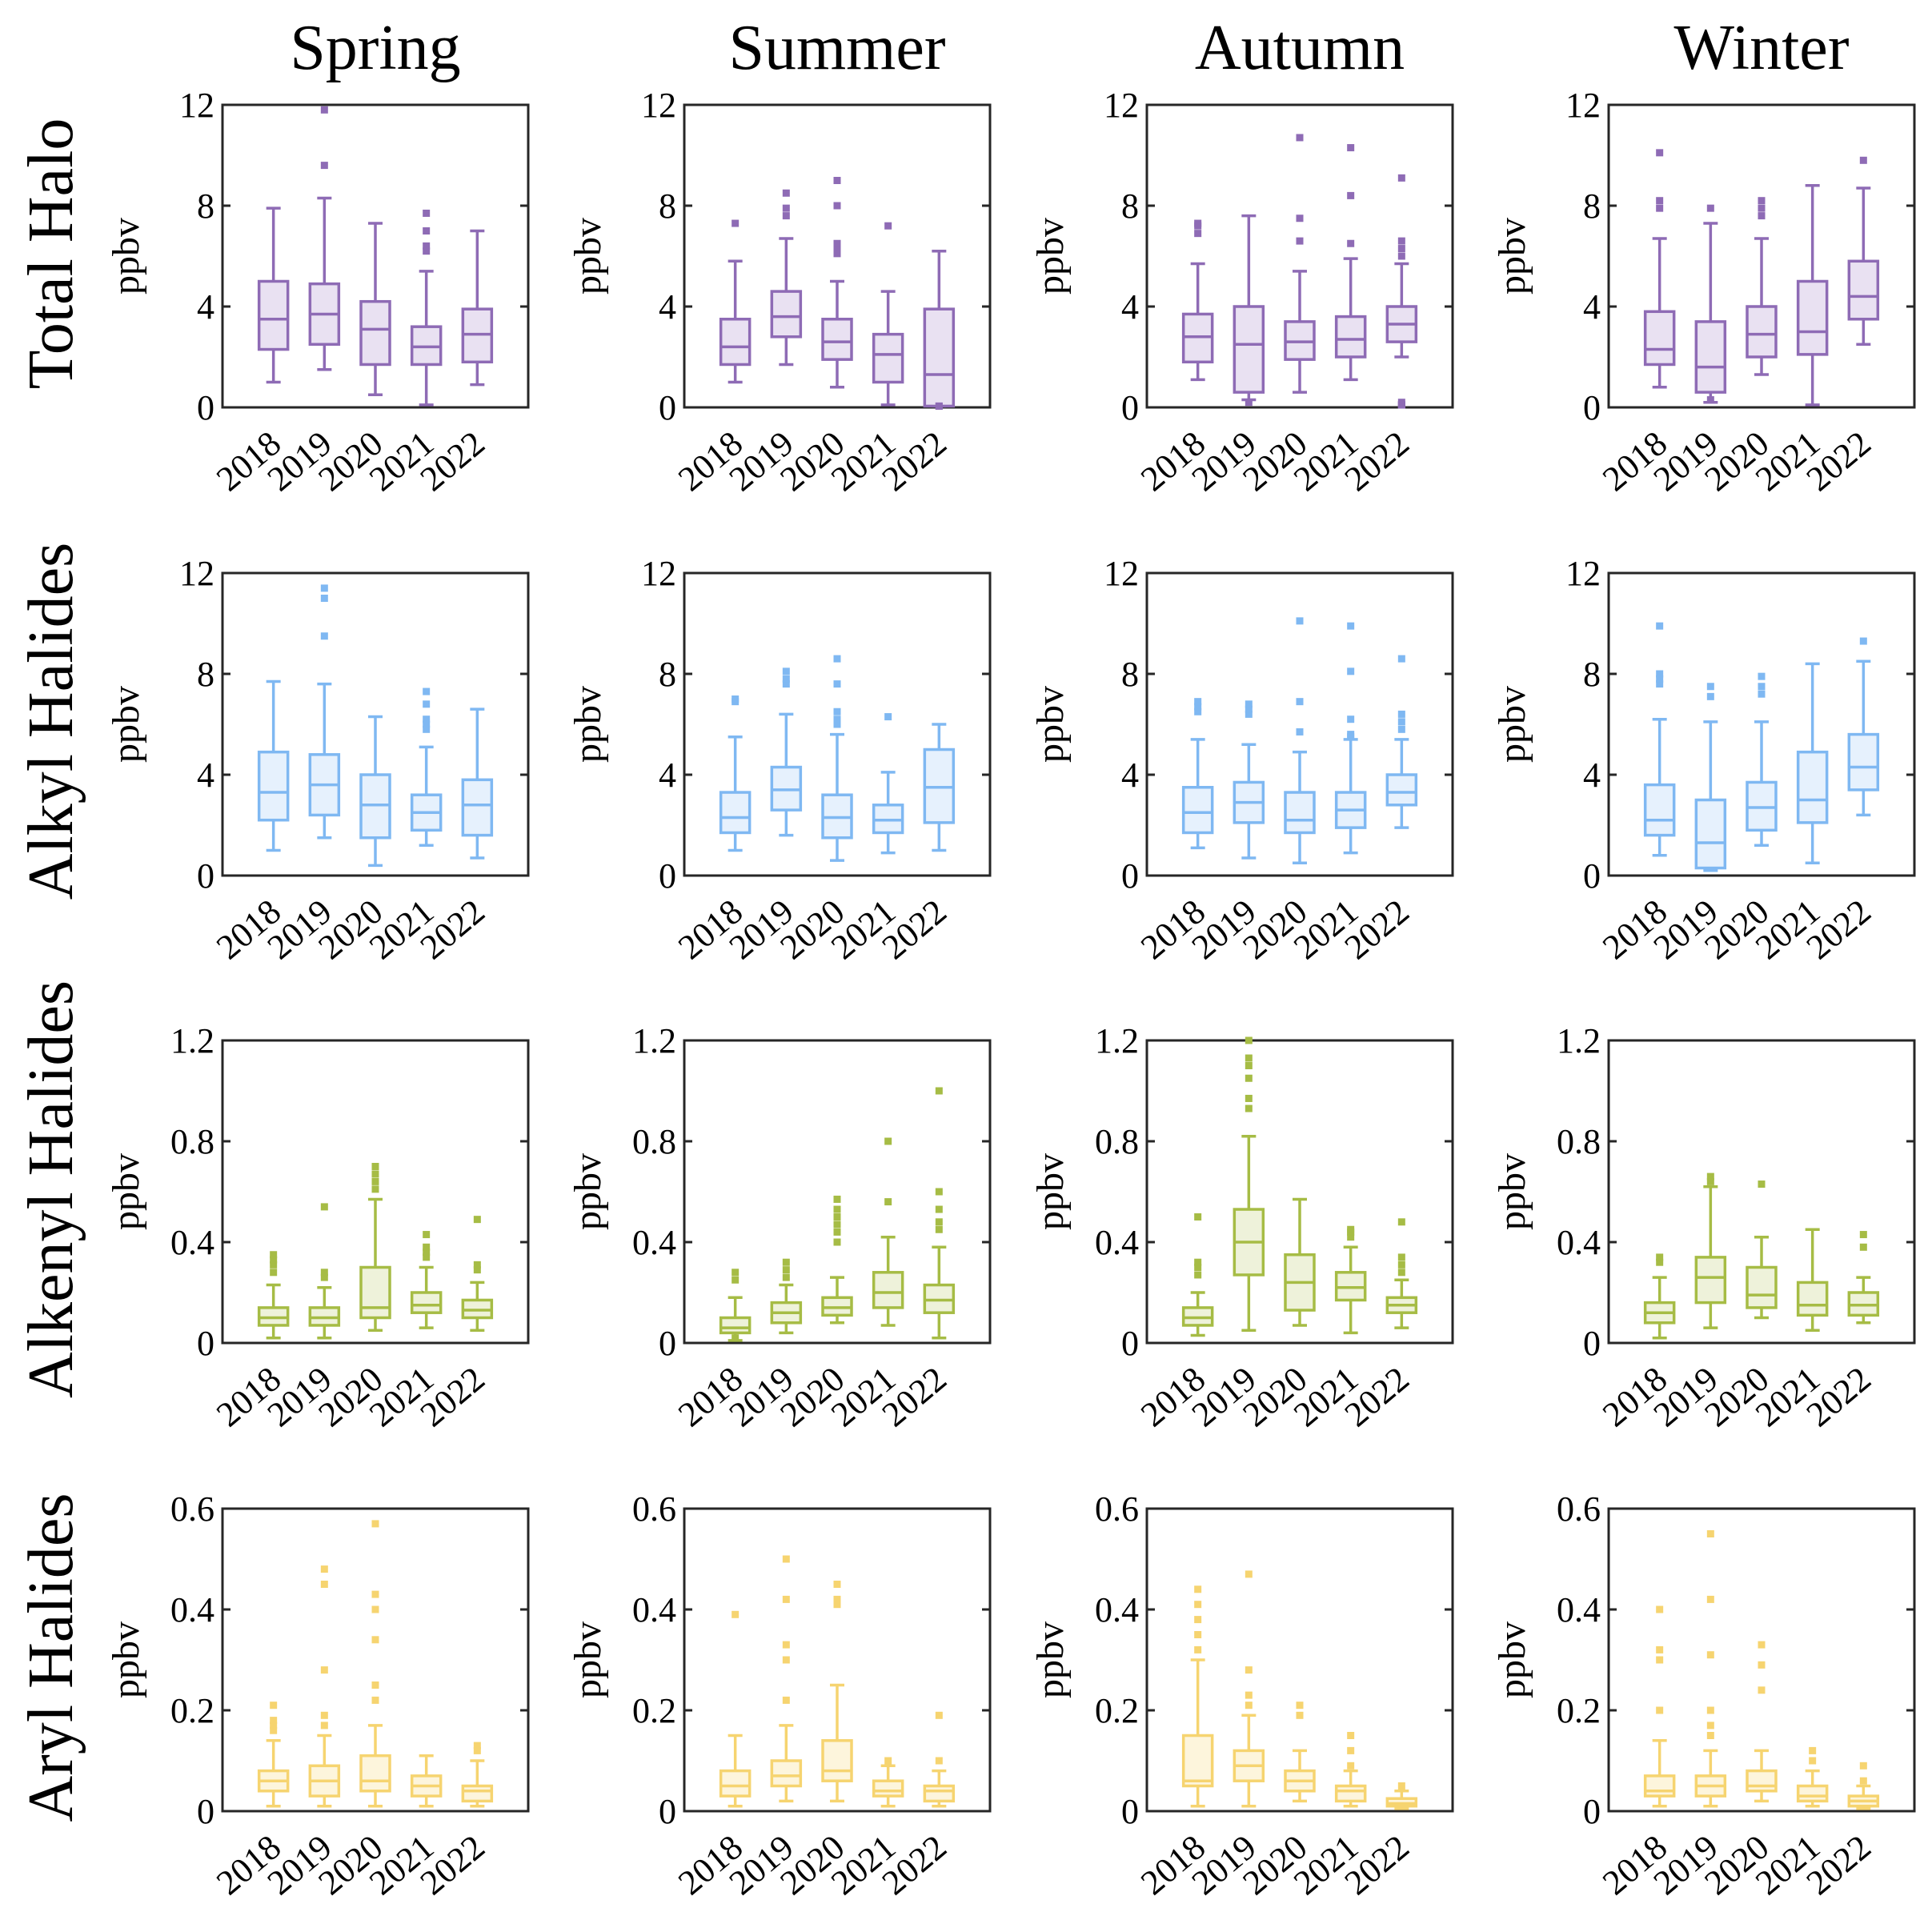 This screenshot has width=1932, height=1932. What do you see at coordinates (811, 1660) in the screenshot?
I see `panel-aryl-halides-summer-y-ticks: 0 0.2 0.4 0.6` at bounding box center [811, 1660].